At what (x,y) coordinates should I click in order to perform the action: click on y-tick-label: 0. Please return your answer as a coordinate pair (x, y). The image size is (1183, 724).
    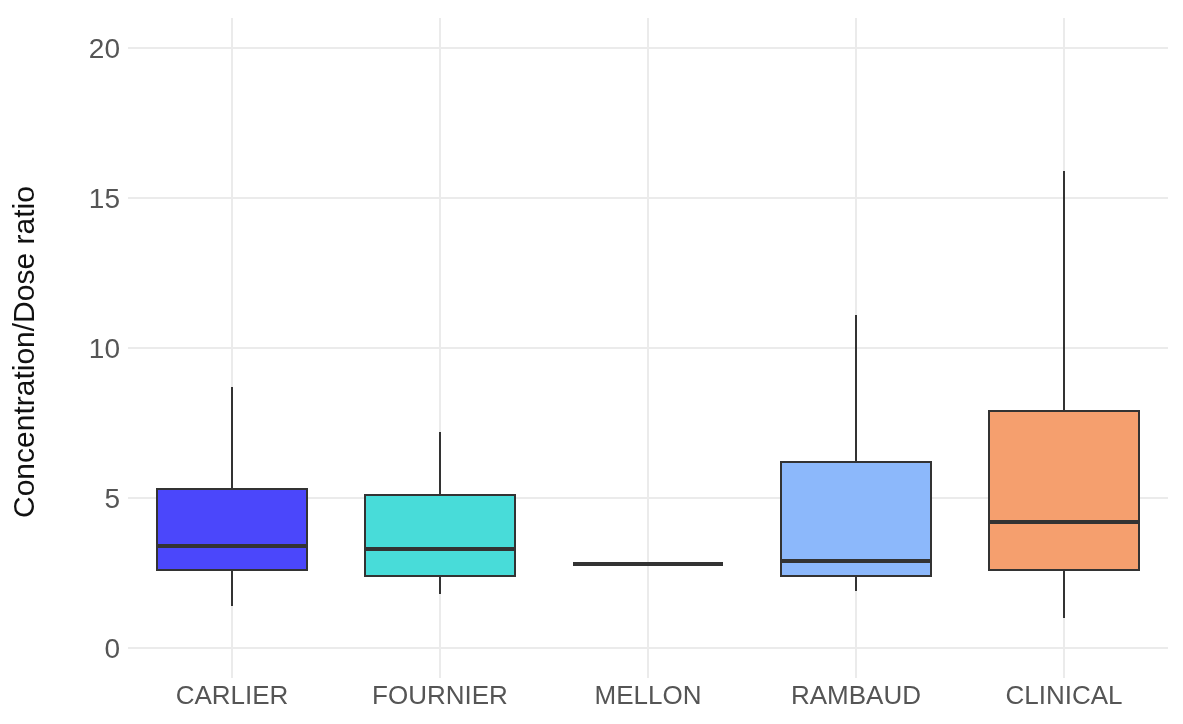
    Looking at the image, I should click on (112, 648).